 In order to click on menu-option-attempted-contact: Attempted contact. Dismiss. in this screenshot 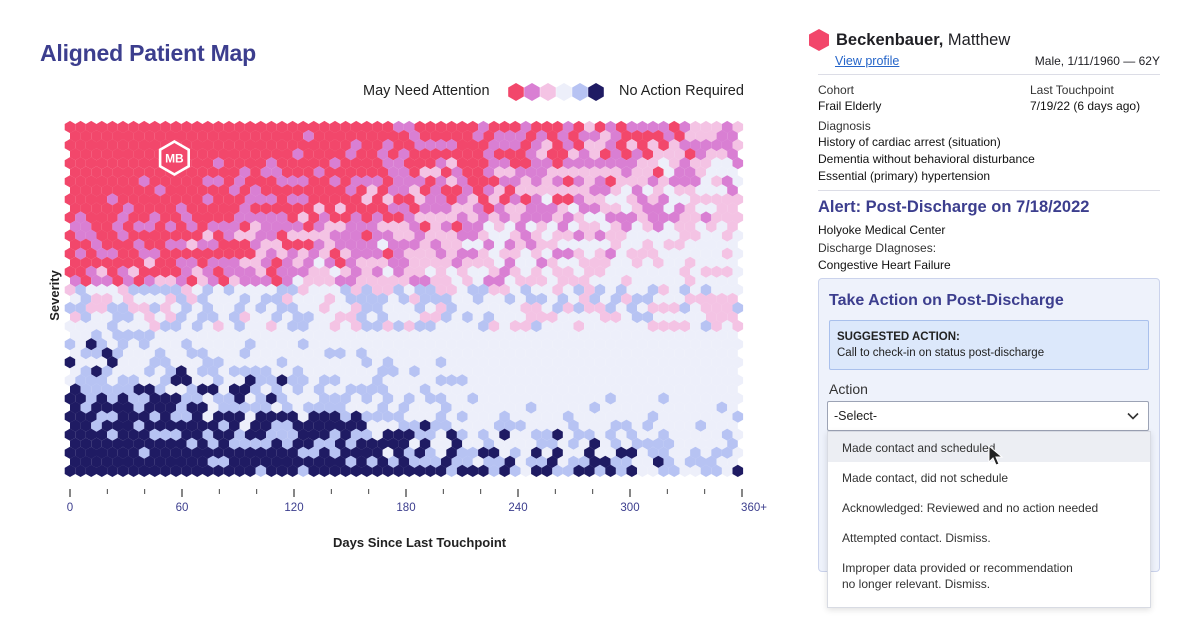, I will do `click(989, 537)`.